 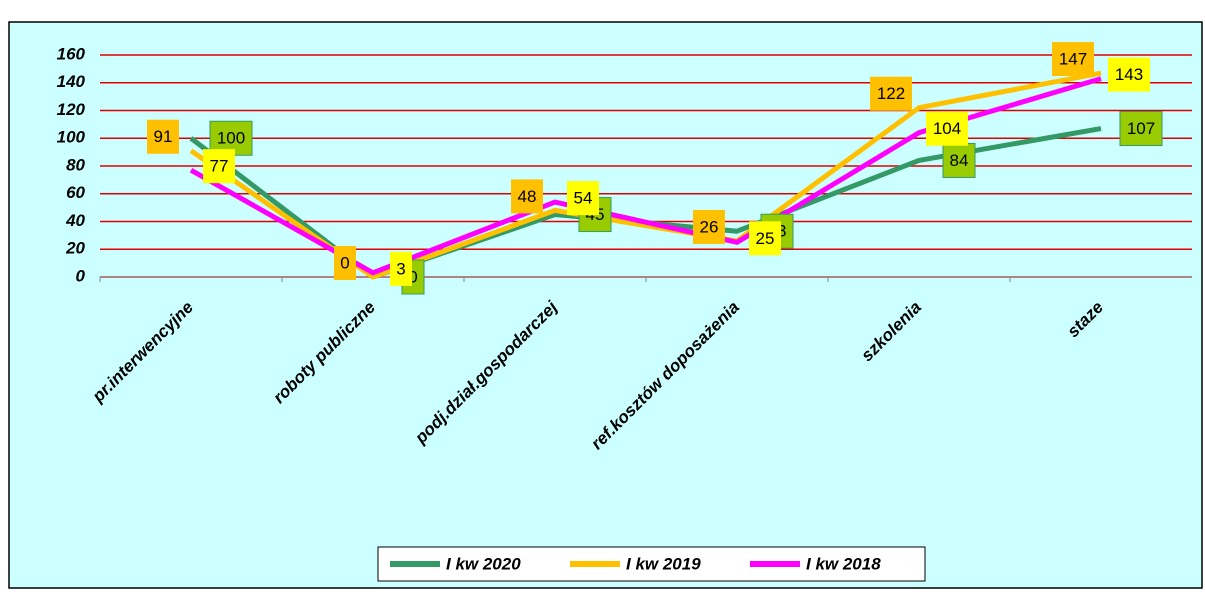 I want to click on legend-box, so click(x=651, y=564).